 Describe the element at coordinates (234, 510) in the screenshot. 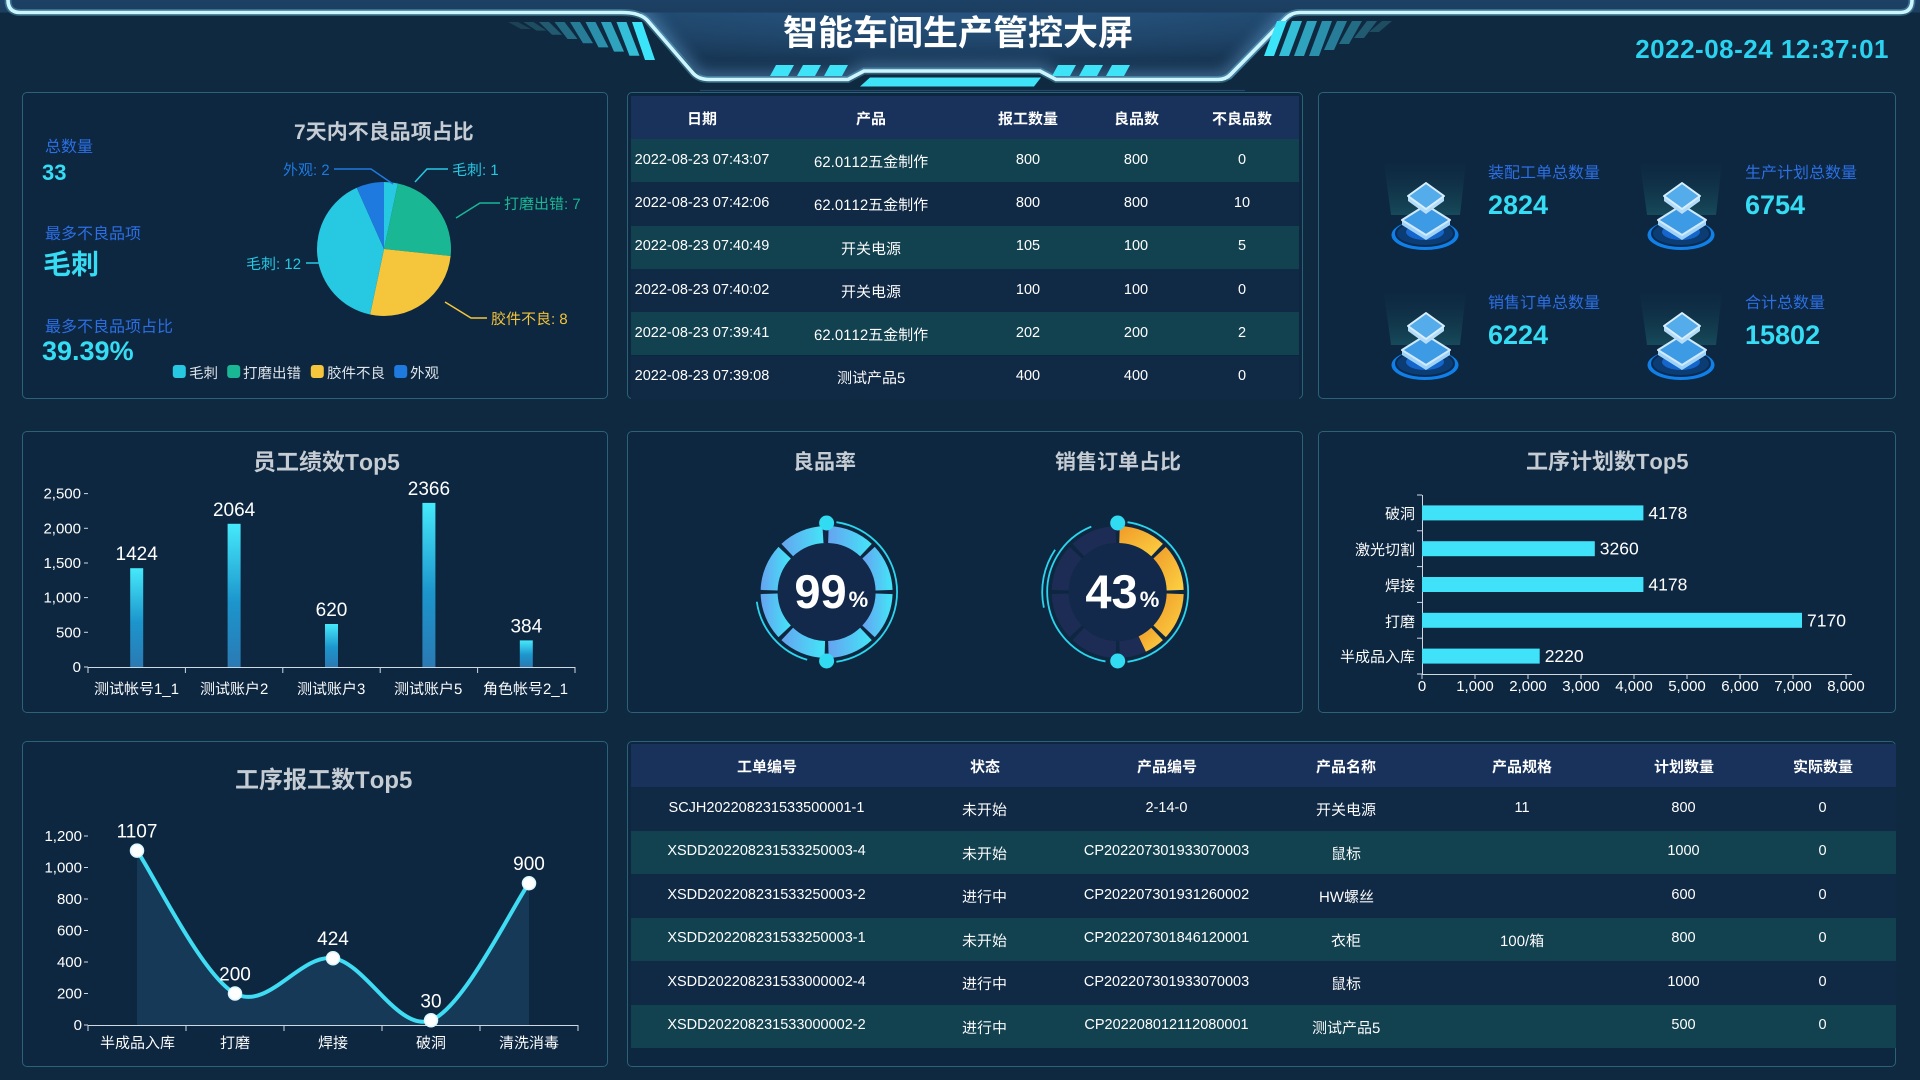

I see `svg-text: 2064` at that location.